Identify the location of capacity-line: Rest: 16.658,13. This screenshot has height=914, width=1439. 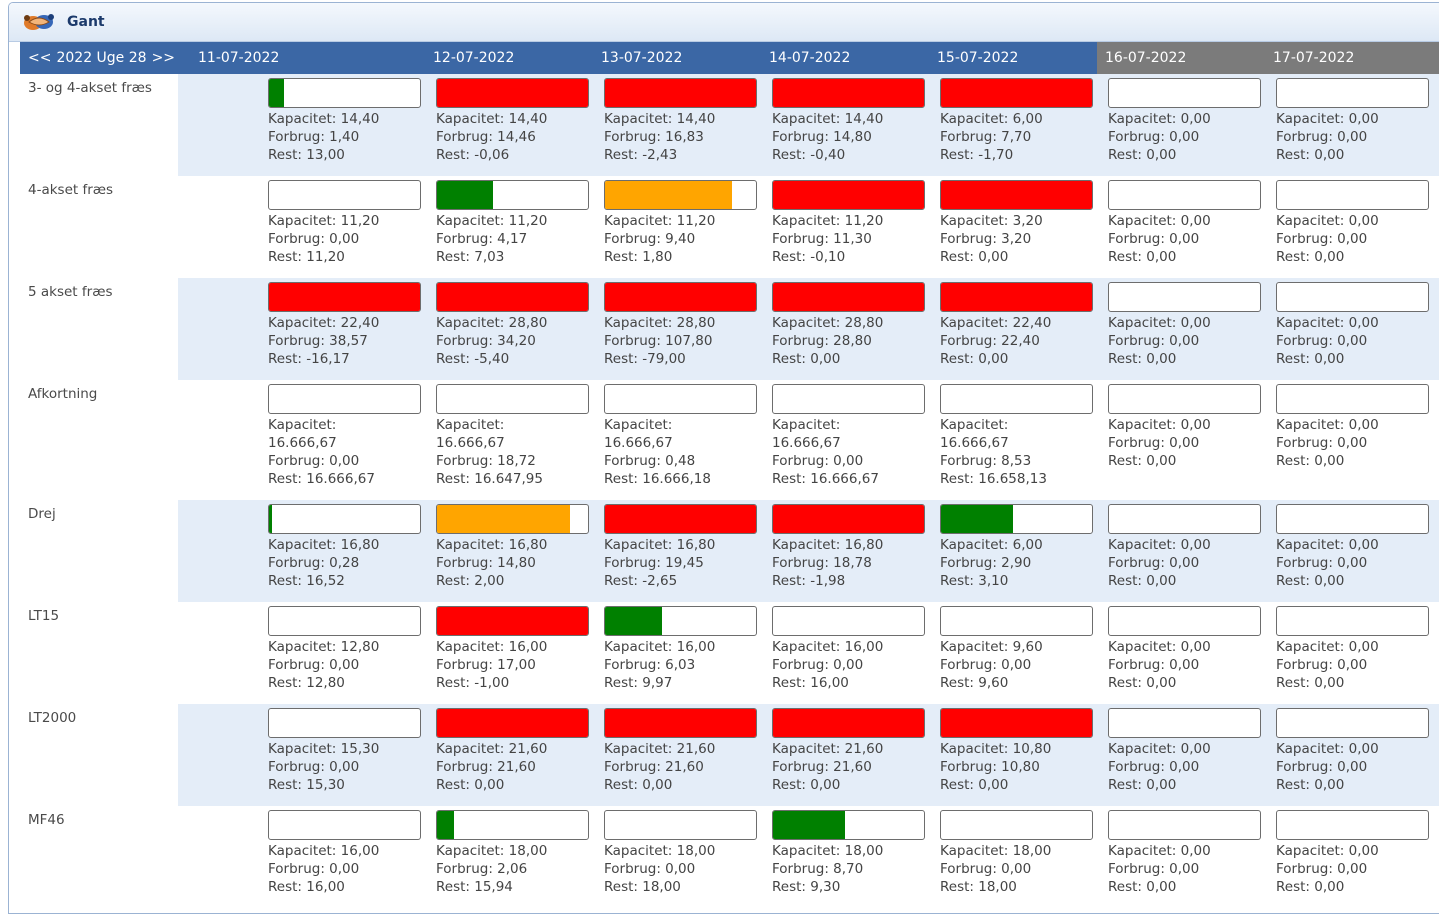
(993, 479).